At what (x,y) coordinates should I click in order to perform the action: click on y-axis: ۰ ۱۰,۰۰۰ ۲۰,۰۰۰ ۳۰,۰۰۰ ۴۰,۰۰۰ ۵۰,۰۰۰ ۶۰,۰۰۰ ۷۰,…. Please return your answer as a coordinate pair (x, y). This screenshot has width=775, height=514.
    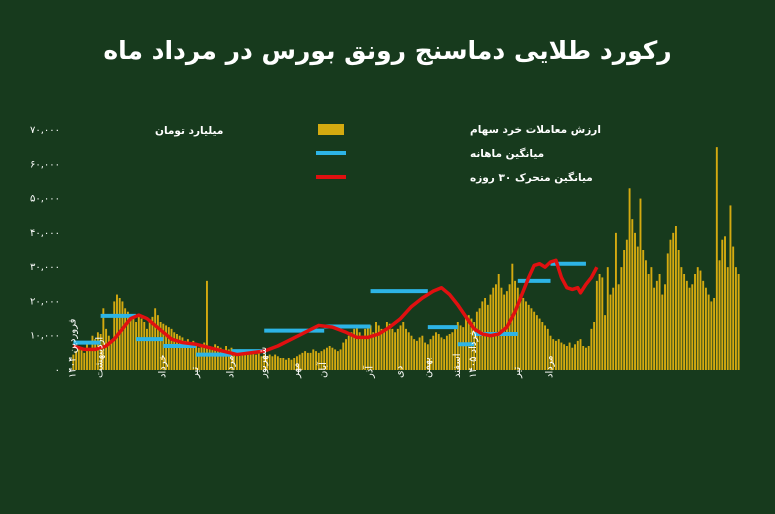
    Looking at the image, I should click on (45, 250).